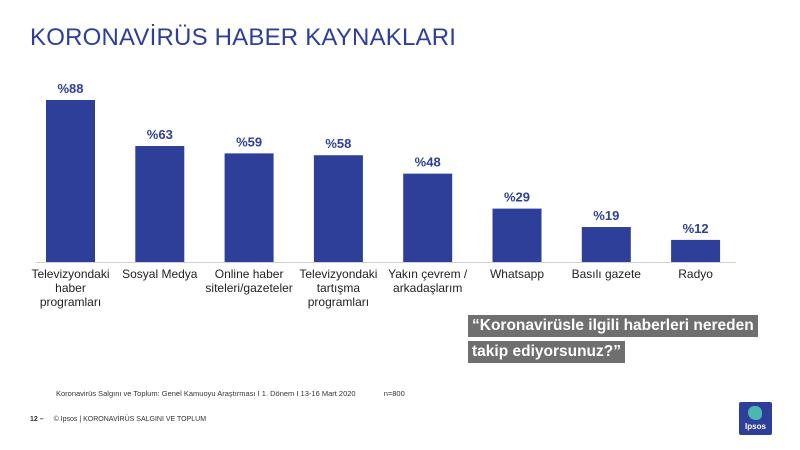 The image size is (800, 450). I want to click on category-label-line: siteleri/gazeteler, so click(248, 288).